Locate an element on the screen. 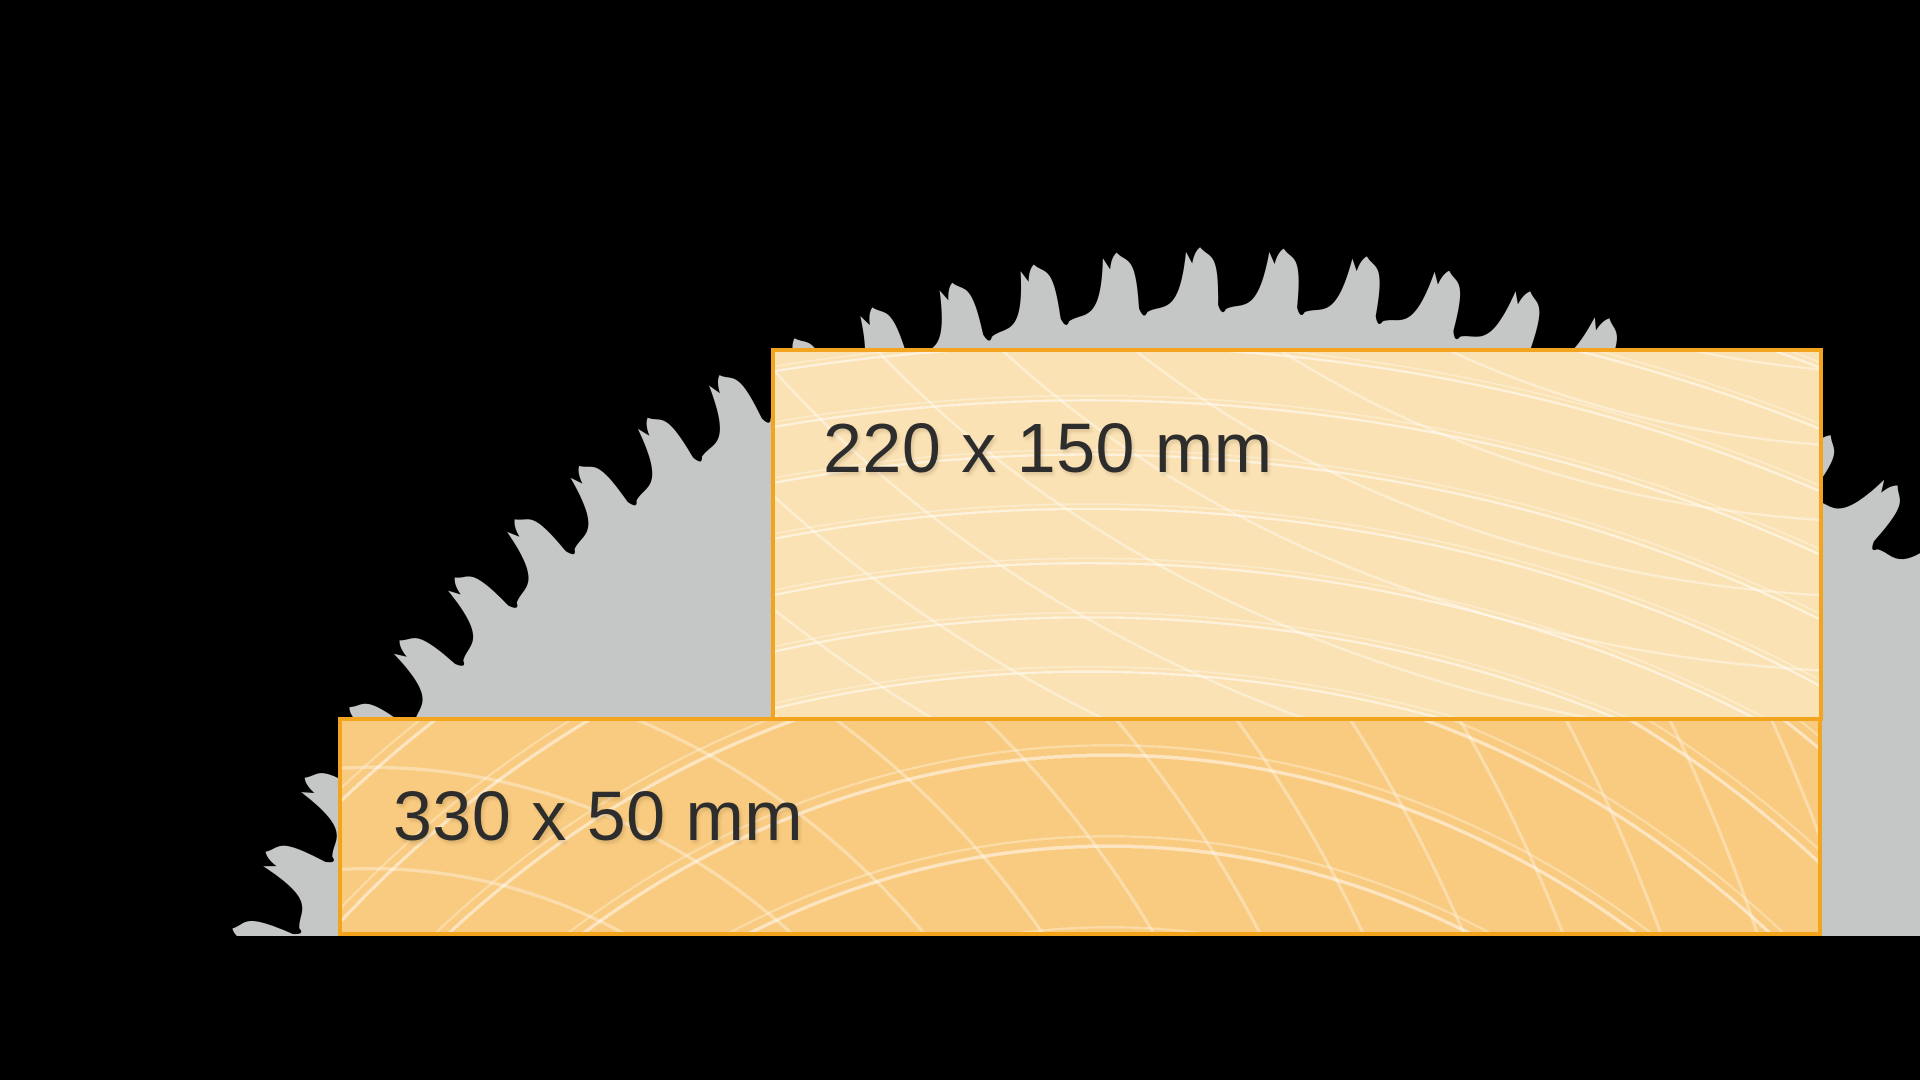  cut-capacity-label-bottom: 330 x 50 mm is located at coordinates (598, 816).